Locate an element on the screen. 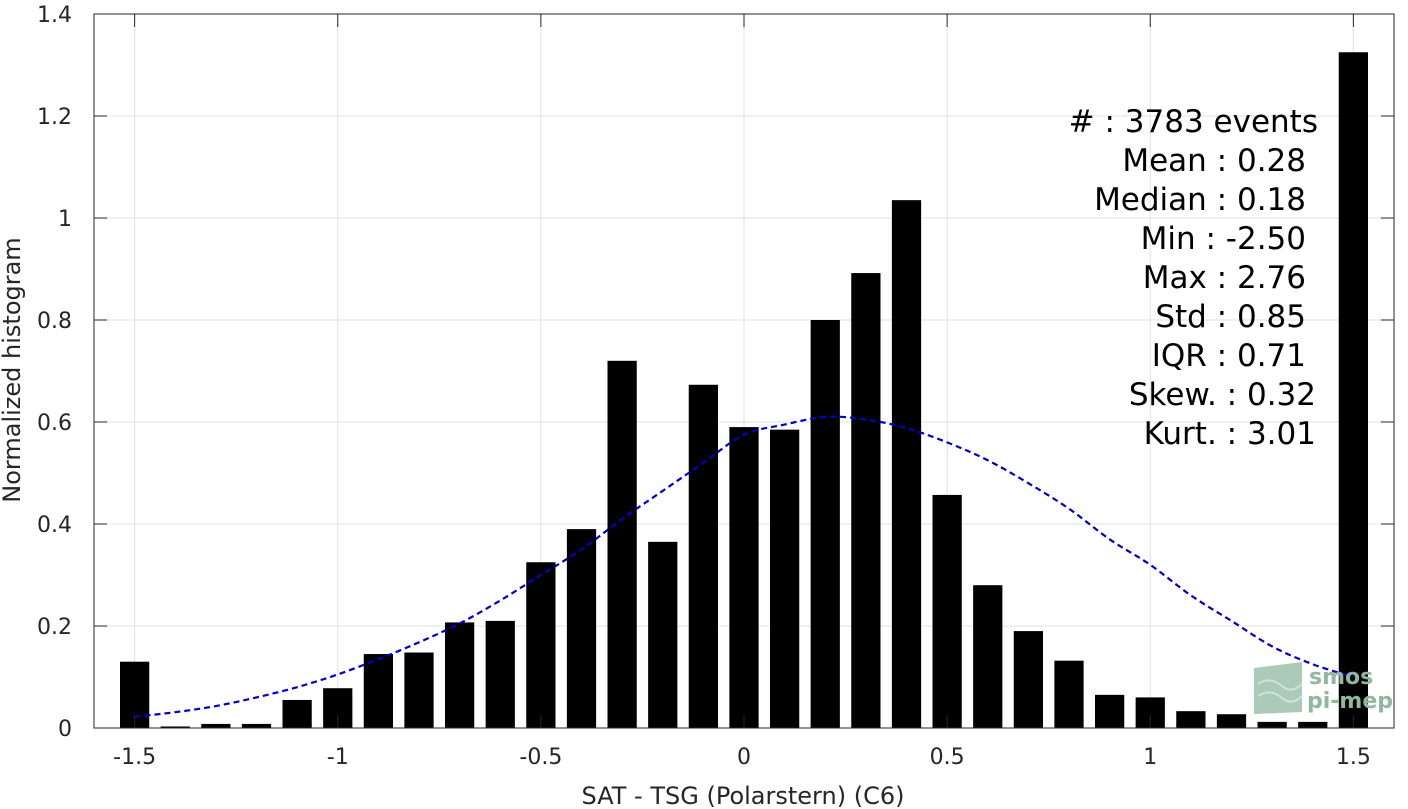  logo-text-line1: smos is located at coordinates (1341, 677).